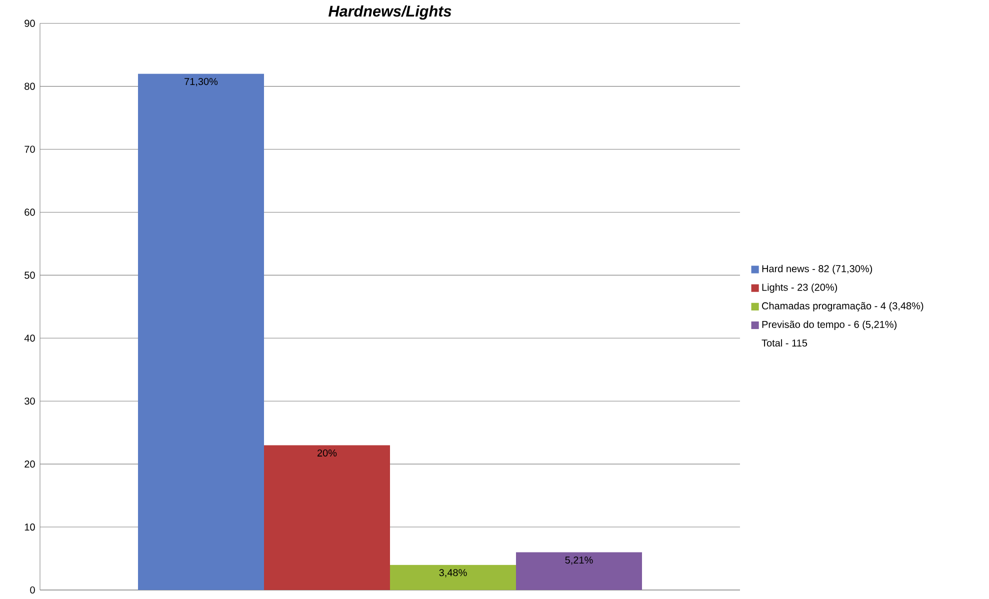 The width and height of the screenshot is (989, 599). I want to click on y-tick-label: 90, so click(29, 23).